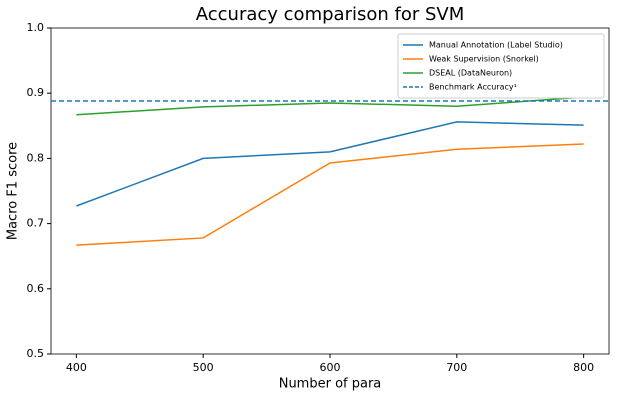  Describe the element at coordinates (76, 367) in the screenshot. I see `x-tick-label: 400` at that location.